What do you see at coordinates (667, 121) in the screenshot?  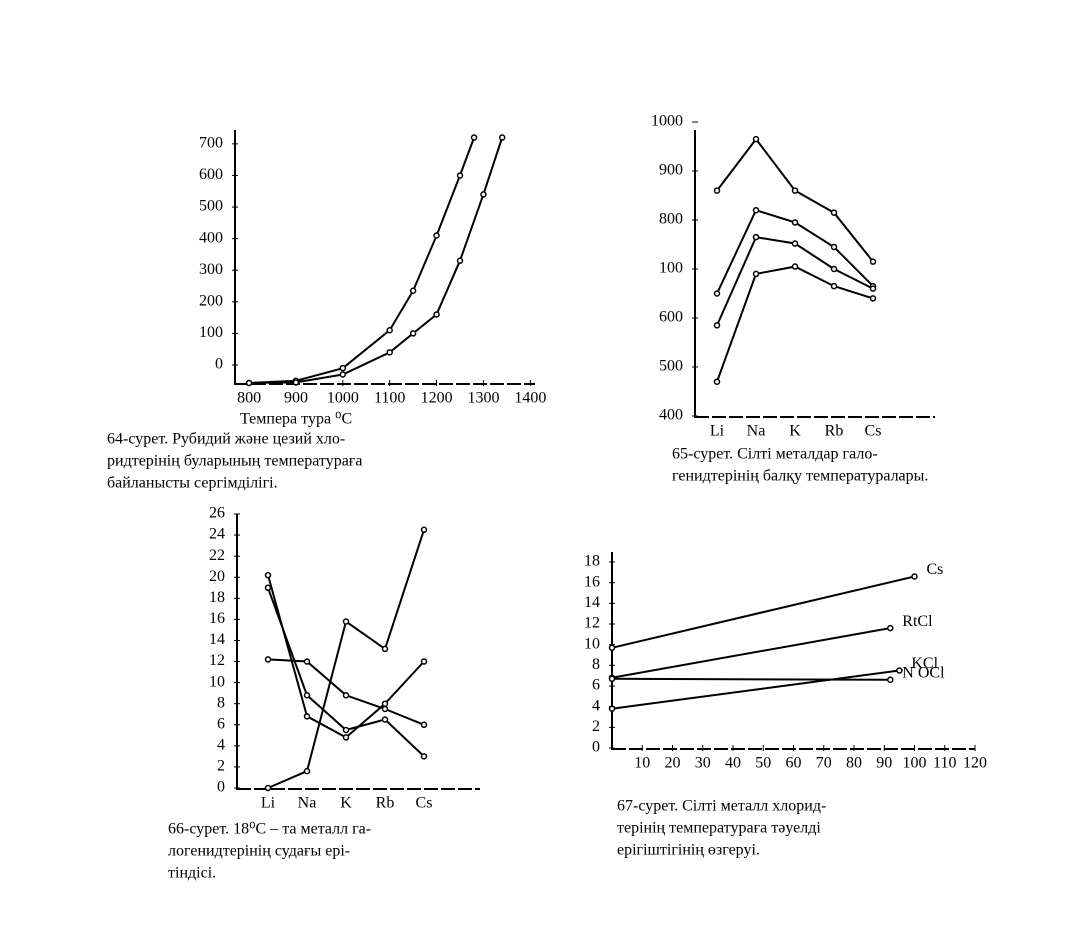 I see `y-tick-label: 1000` at bounding box center [667, 121].